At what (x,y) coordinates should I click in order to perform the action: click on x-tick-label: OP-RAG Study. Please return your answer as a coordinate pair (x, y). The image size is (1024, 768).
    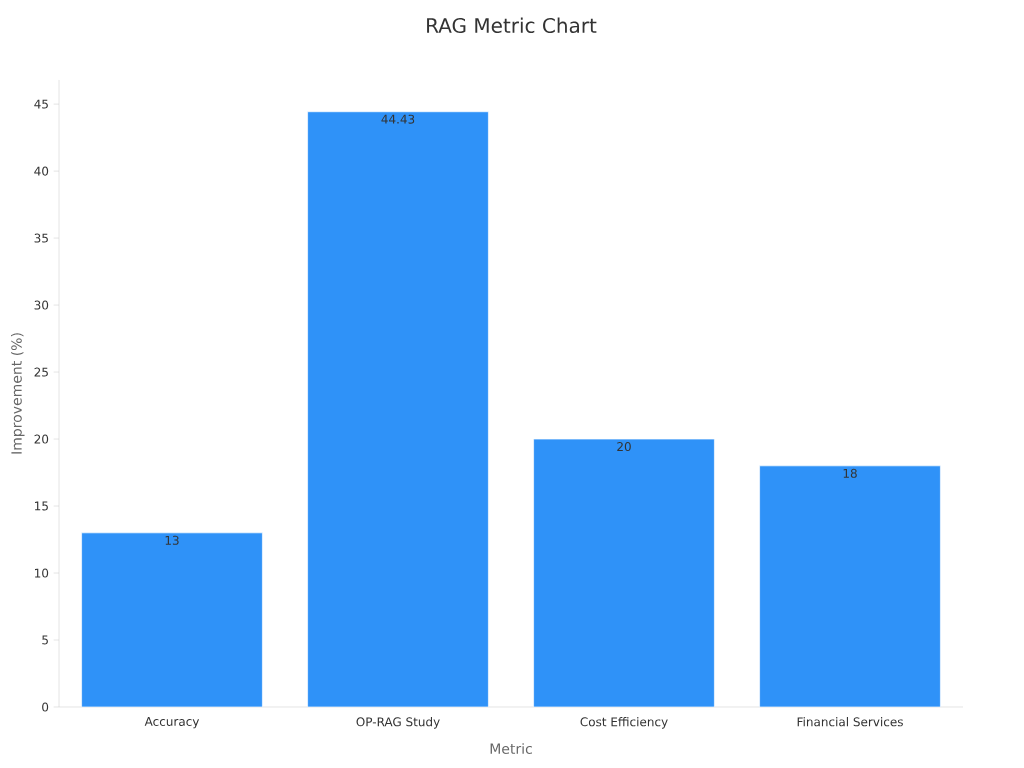
    Looking at the image, I should click on (398, 723).